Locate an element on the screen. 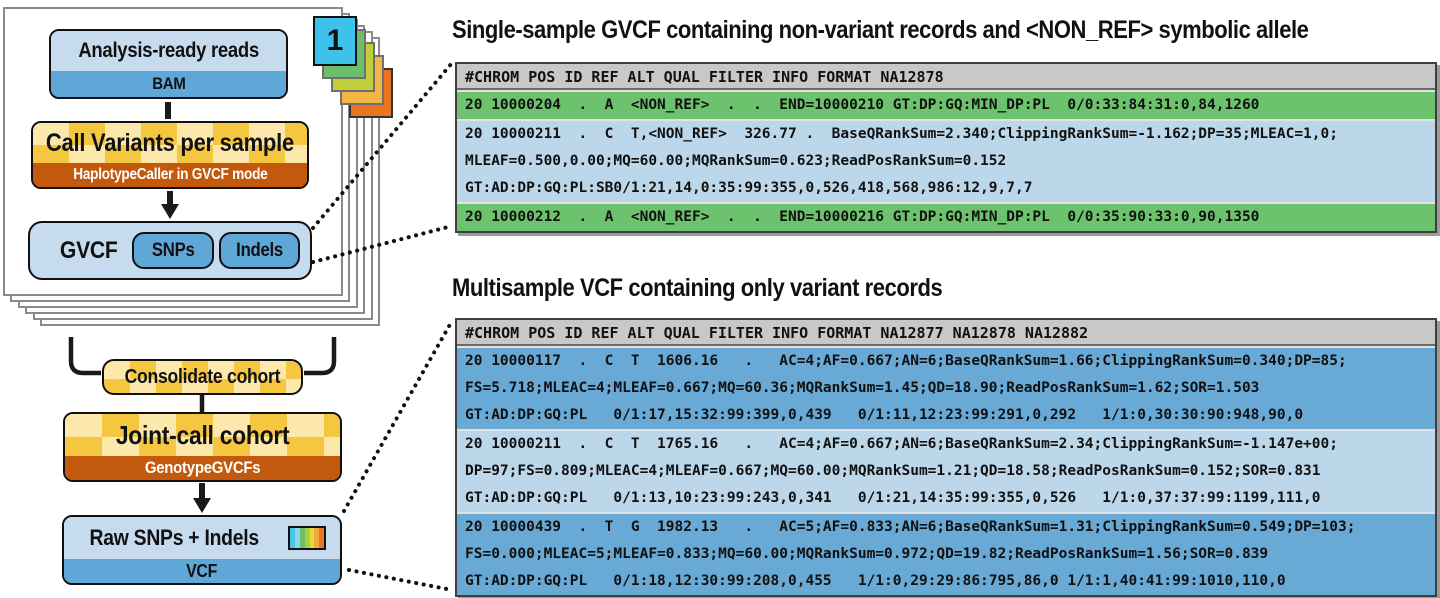  joint-call-cohort-title: Joint-call cohort is located at coordinates (202, 435).